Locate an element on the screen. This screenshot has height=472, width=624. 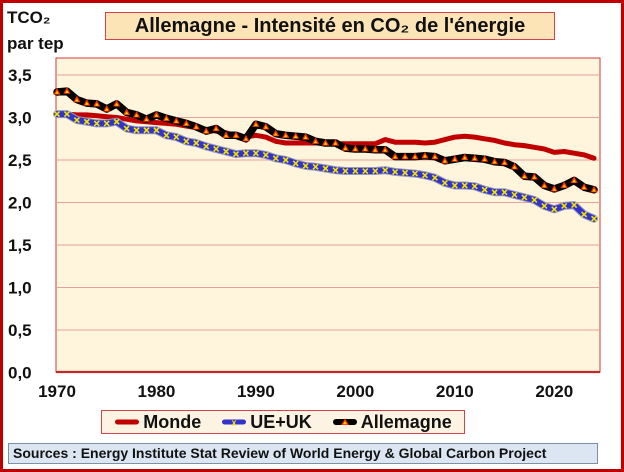
x-tick-label: 1970 is located at coordinates (57, 391).